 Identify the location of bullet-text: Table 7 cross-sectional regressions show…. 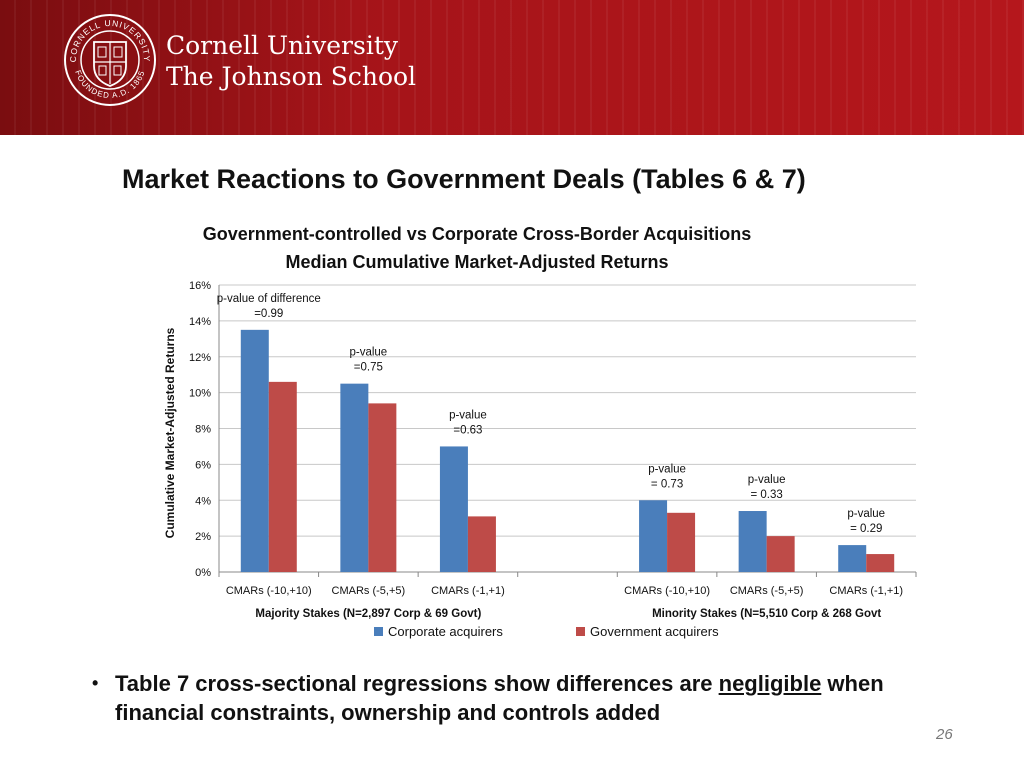
(545, 698).